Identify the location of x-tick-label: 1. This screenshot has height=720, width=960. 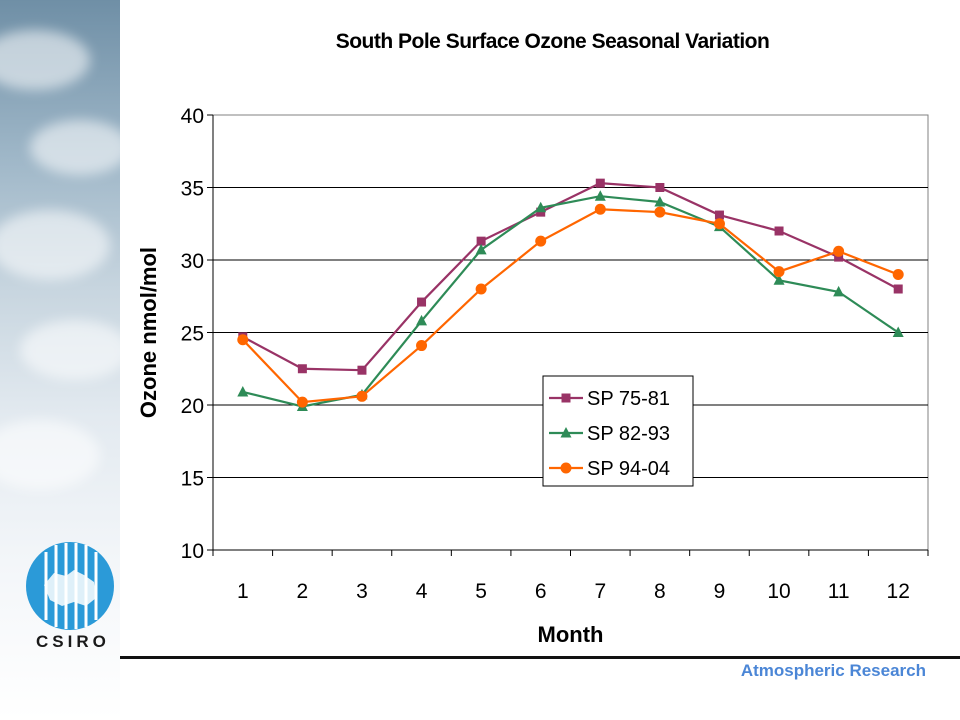
(243, 591).